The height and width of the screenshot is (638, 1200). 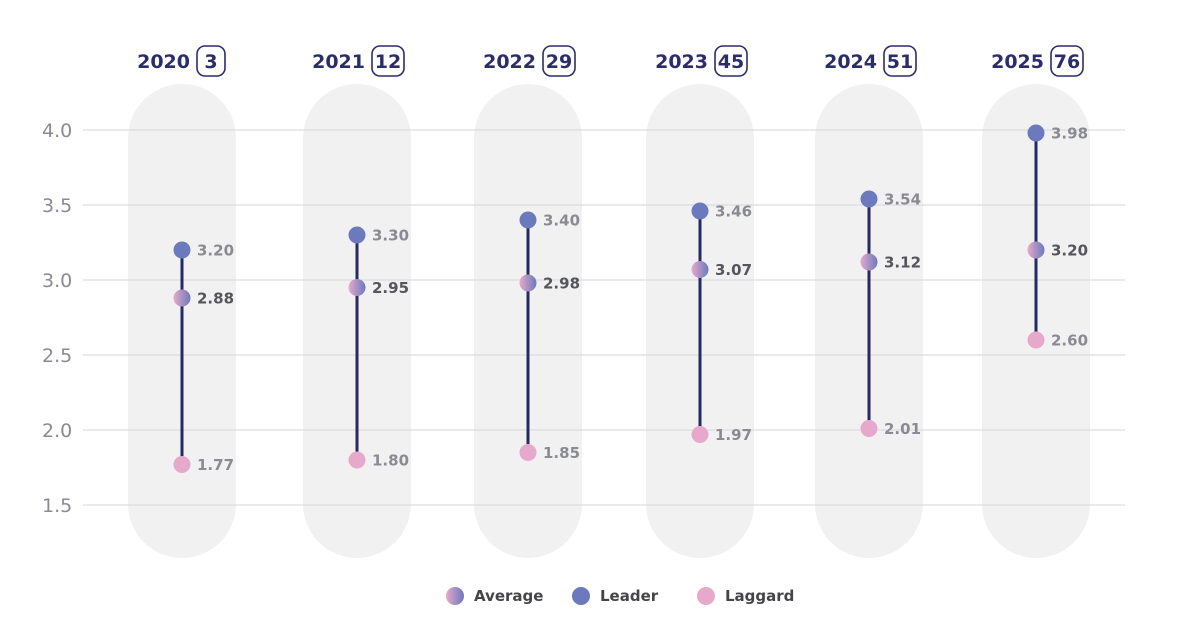 I want to click on legend-marker-laggard, so click(x=706, y=596).